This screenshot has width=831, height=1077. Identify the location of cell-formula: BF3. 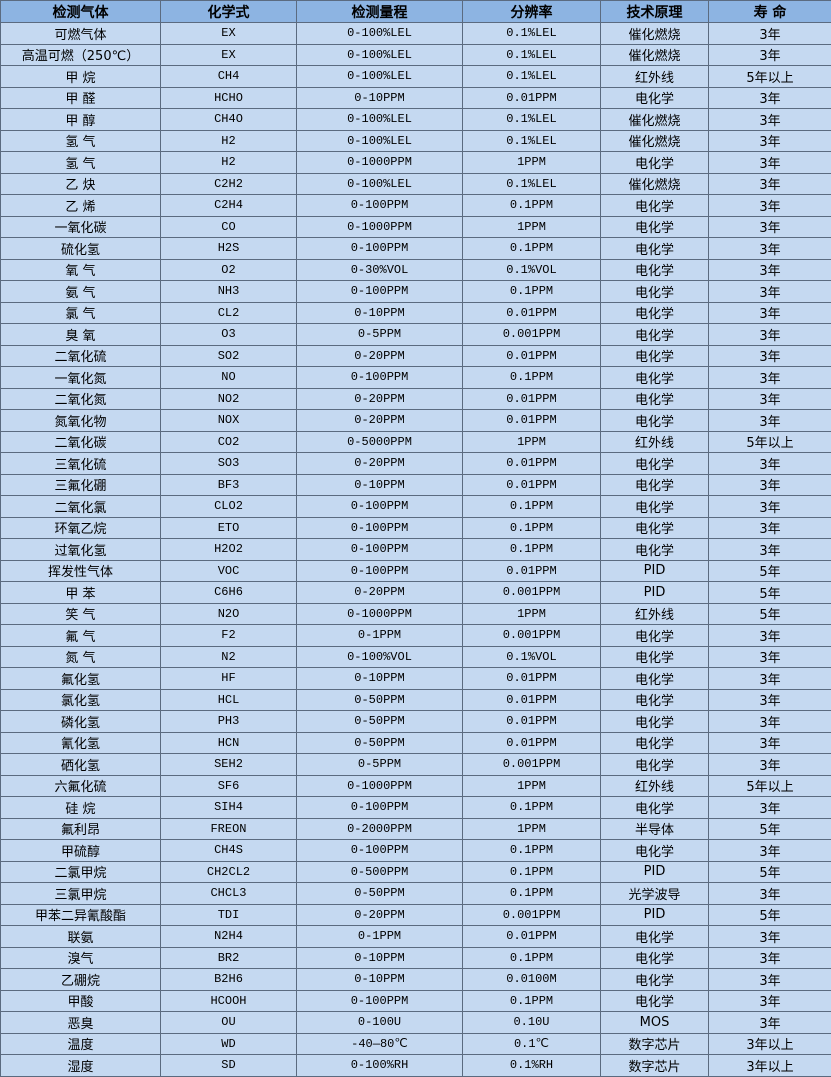
(229, 485).